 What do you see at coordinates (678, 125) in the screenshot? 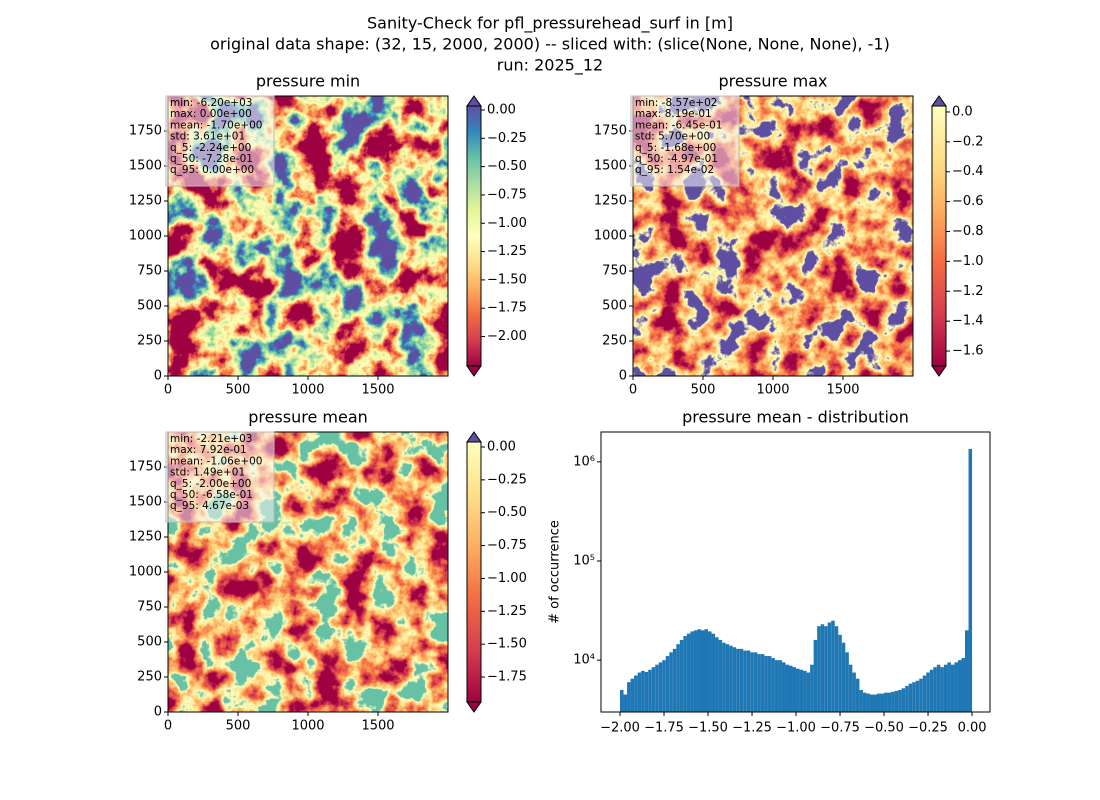
I see `stats-text: mean: -6.45e-01` at bounding box center [678, 125].